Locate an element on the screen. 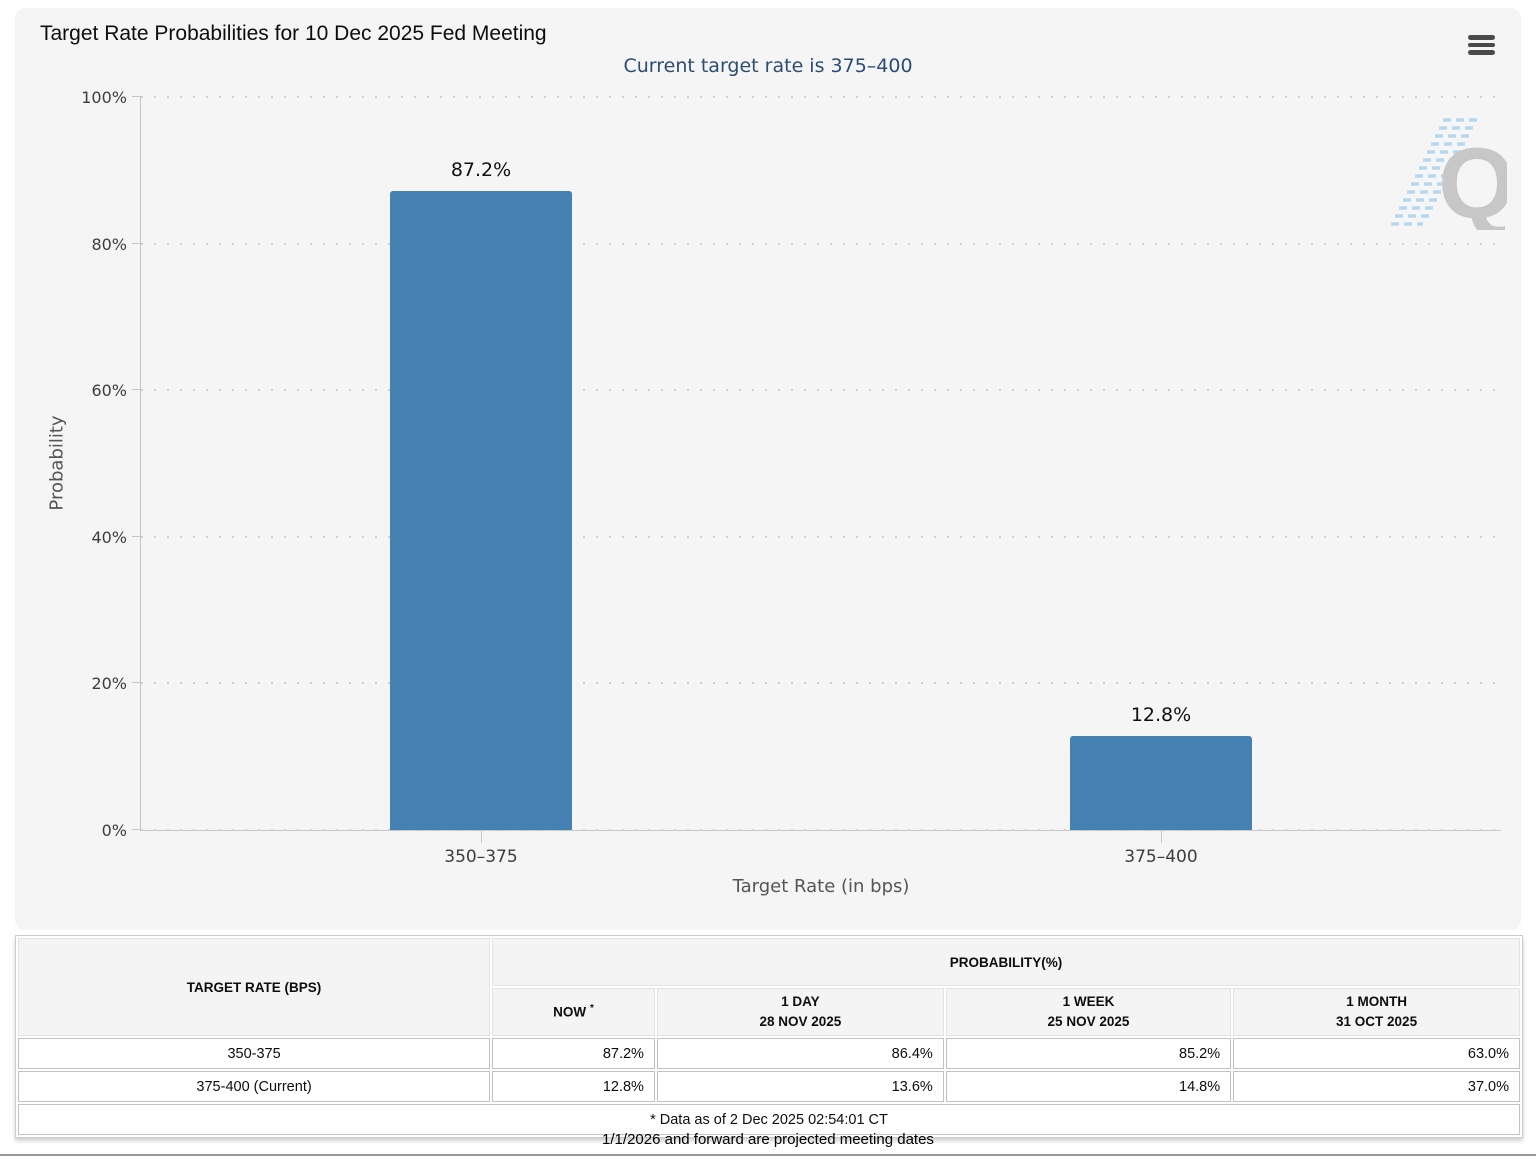  bar-value-label: 87.2% is located at coordinates (481, 169).